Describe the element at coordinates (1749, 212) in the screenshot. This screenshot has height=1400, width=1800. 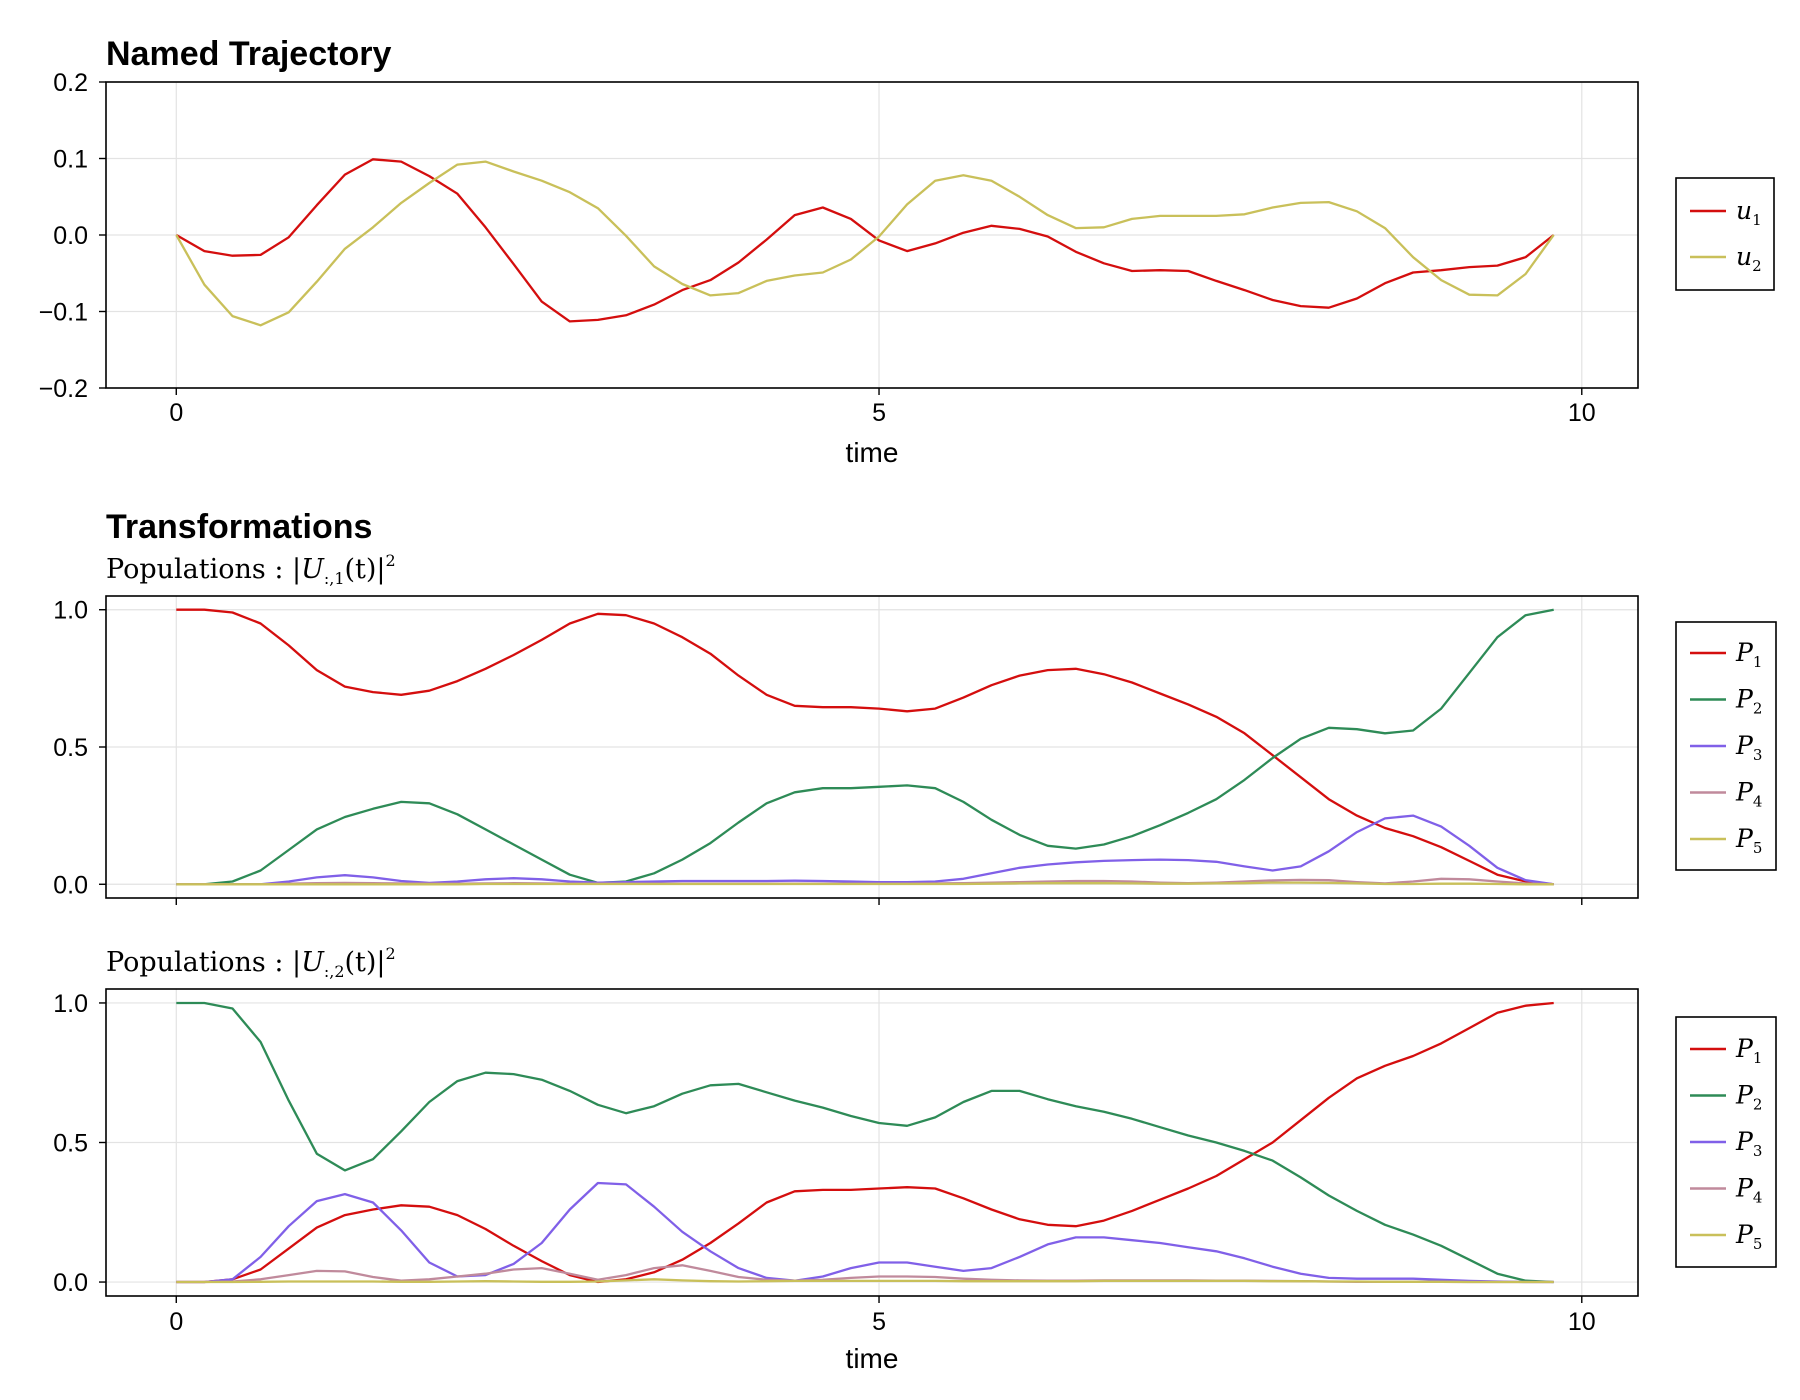
I see `legend-label-u1: u1` at that location.